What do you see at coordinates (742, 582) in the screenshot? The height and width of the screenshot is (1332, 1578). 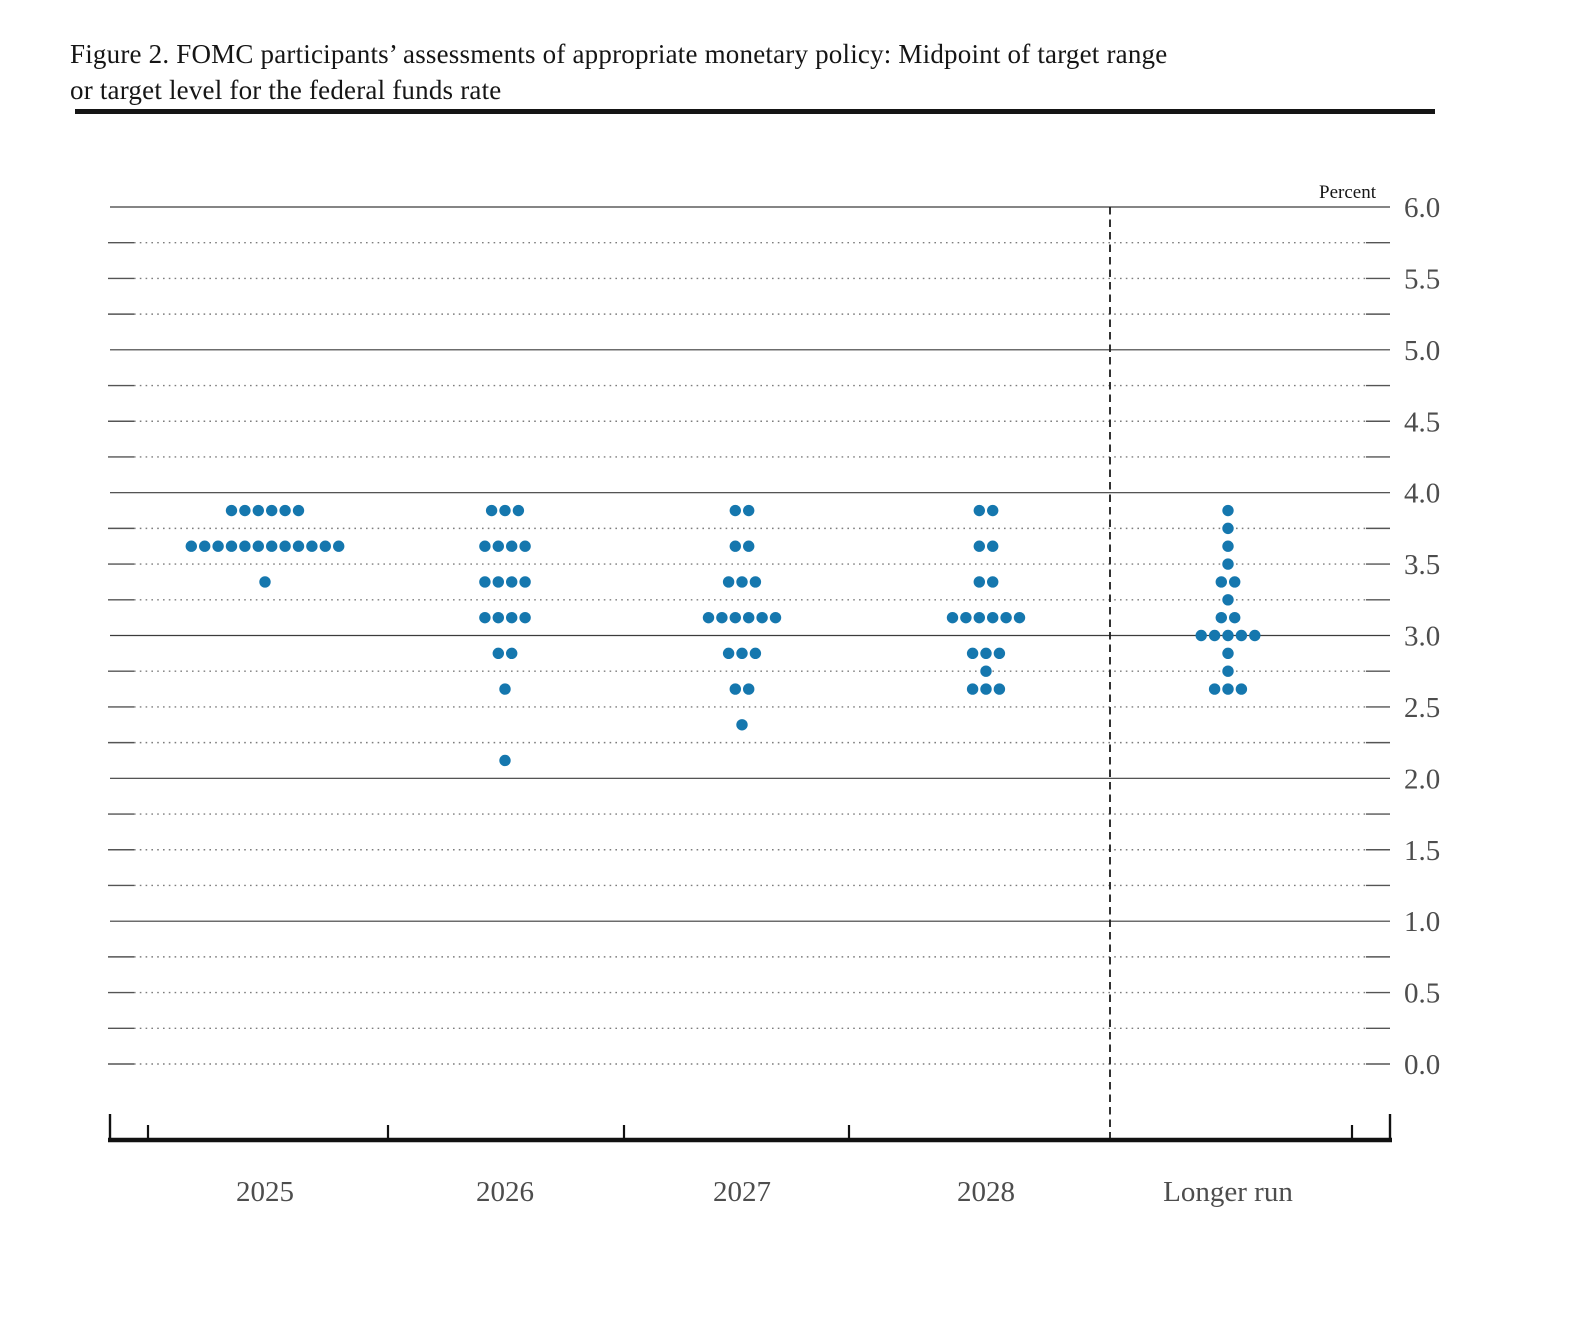 I see `dot-2027-3.375-2` at bounding box center [742, 582].